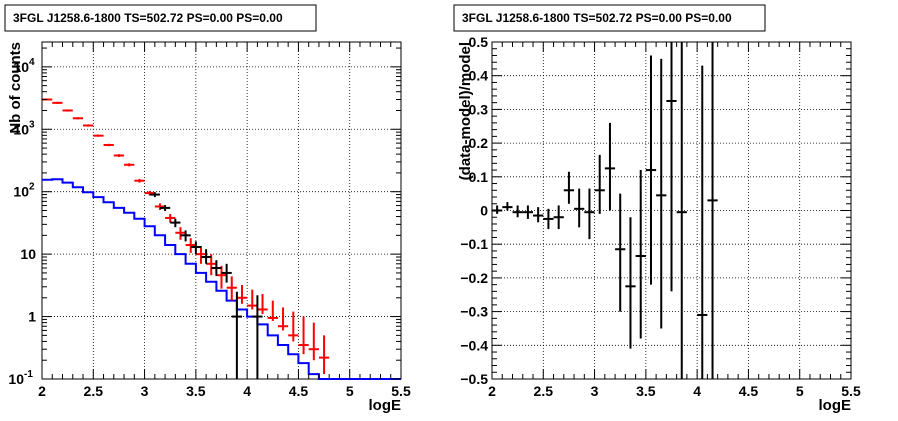  What do you see at coordinates (15, 88) in the screenshot?
I see `left-y-axis-label: Nb of counts` at bounding box center [15, 88].